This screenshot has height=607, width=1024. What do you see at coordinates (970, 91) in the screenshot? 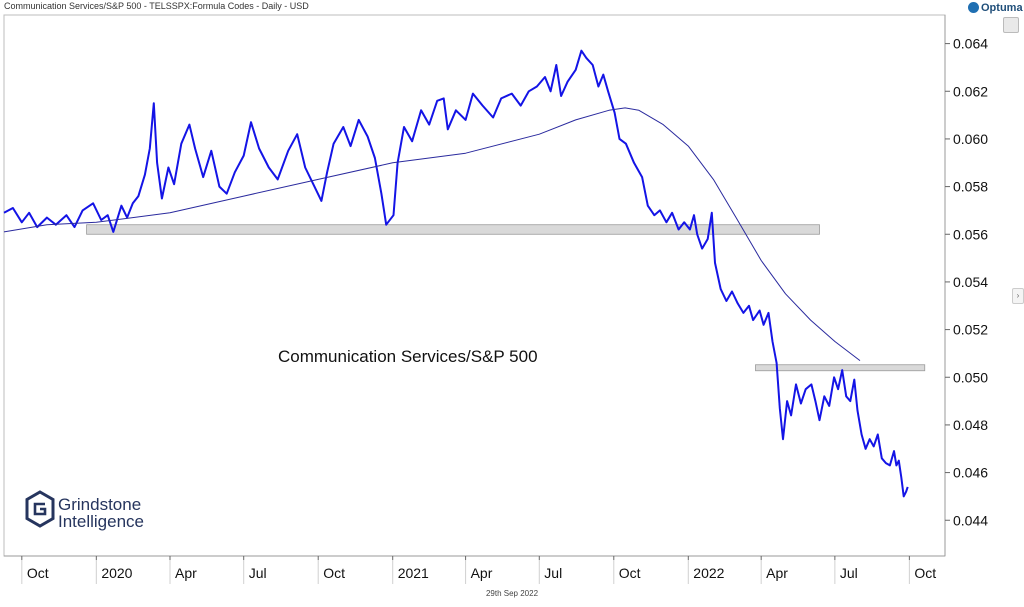
I see `y-tick-label: 0.062` at bounding box center [970, 91].